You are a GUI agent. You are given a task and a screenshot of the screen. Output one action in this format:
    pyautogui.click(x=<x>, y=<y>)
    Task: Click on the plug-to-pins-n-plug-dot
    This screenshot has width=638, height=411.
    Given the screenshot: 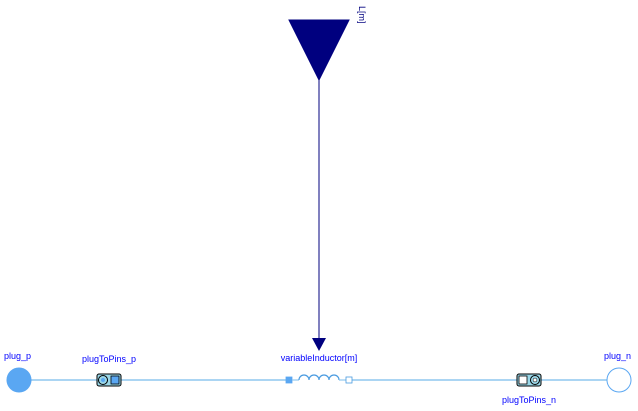 What is the action you would take?
    pyautogui.click(x=535, y=380)
    